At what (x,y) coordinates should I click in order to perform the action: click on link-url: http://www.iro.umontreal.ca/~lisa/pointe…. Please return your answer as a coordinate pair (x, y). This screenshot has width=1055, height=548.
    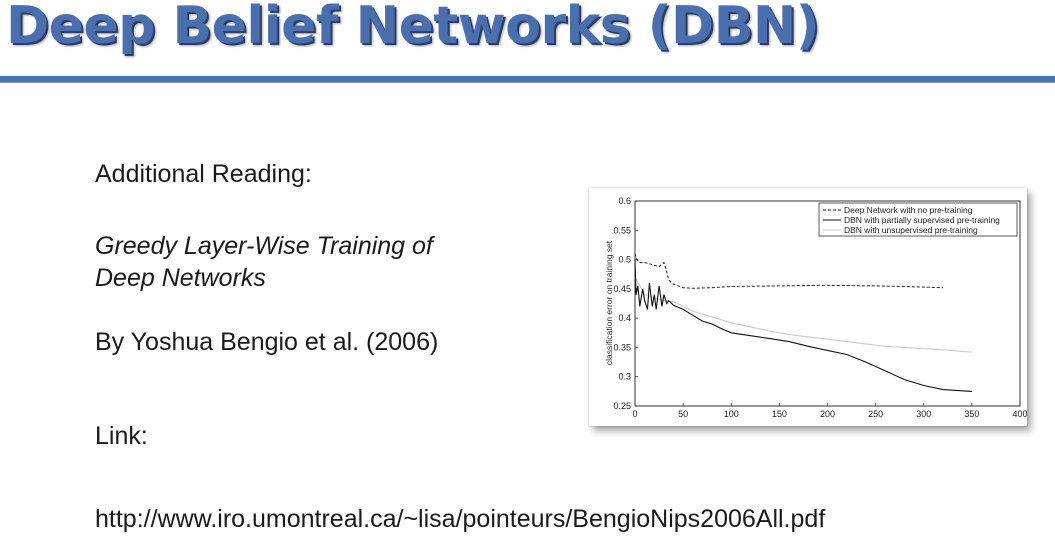
    Looking at the image, I should click on (460, 519).